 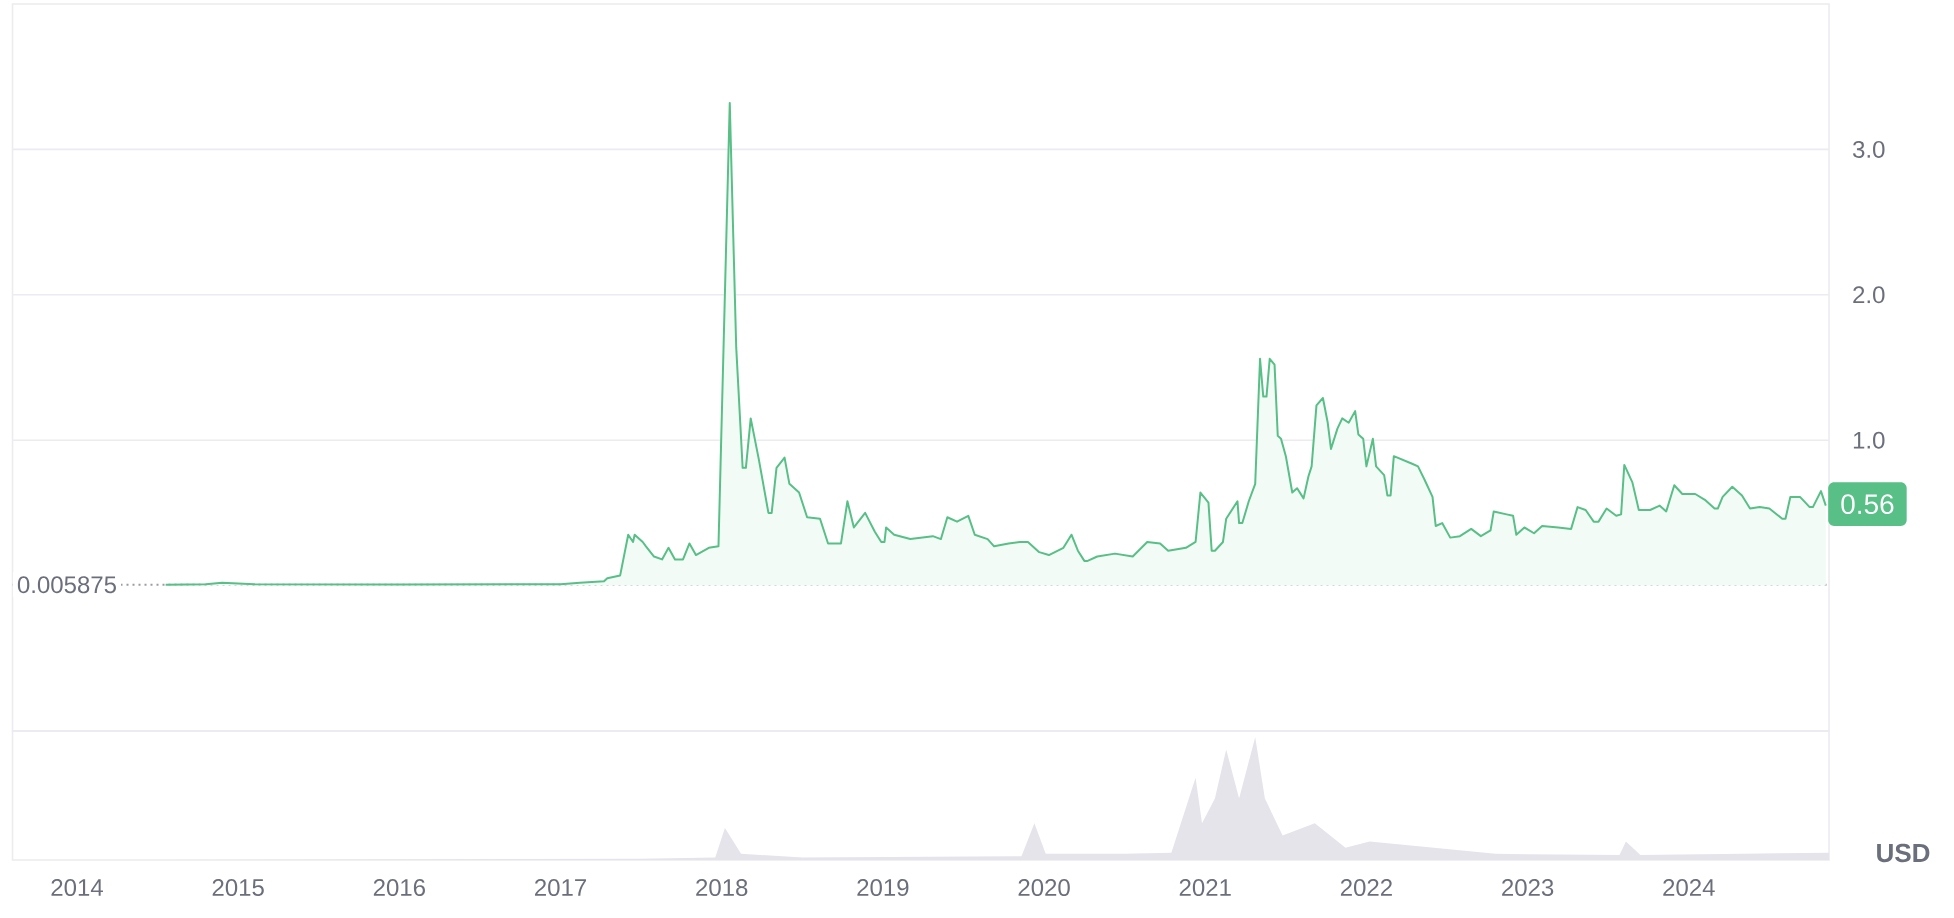 I want to click on x-tick-label: 2015, so click(x=238, y=888).